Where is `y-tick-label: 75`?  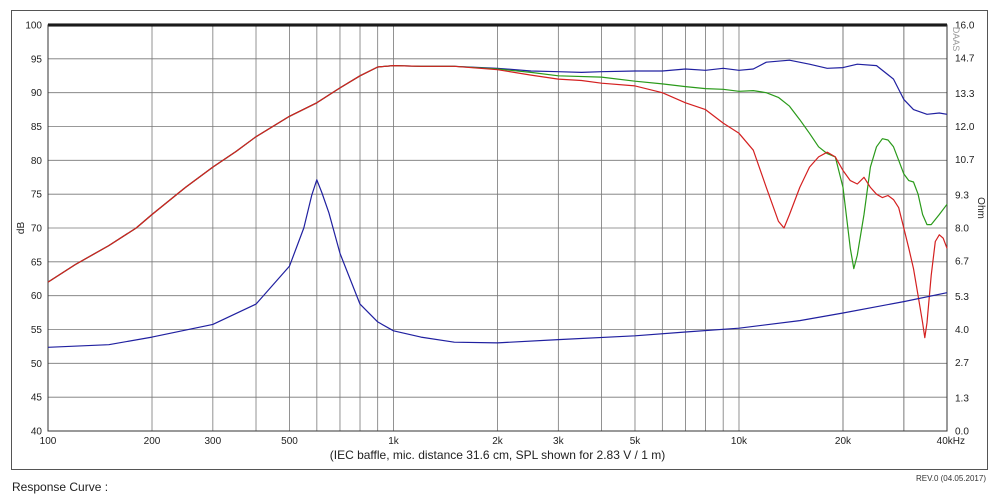
y-tick-label: 75 is located at coordinates (37, 195).